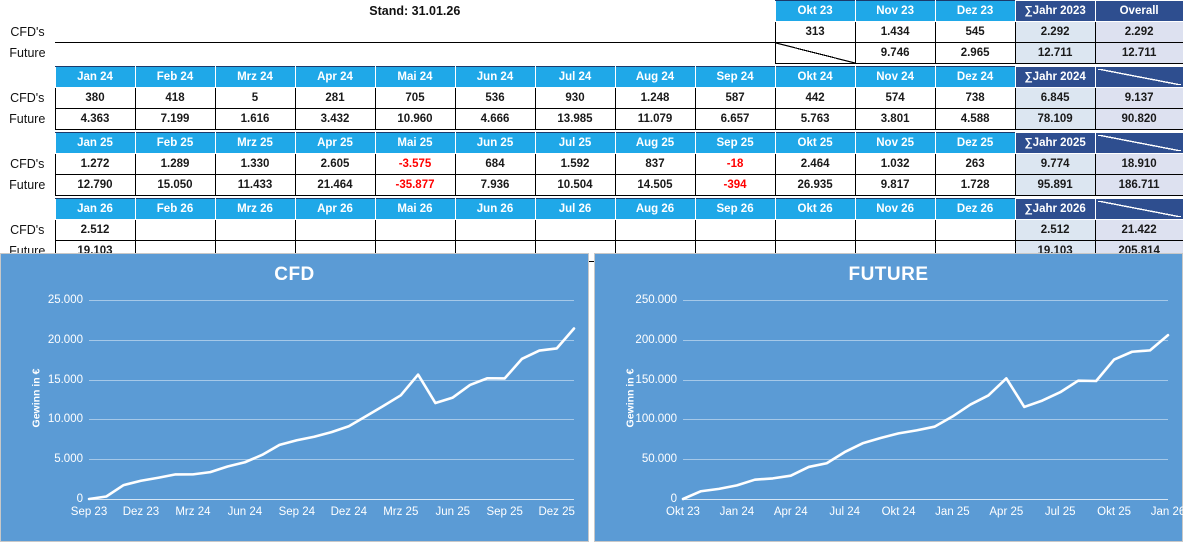  What do you see at coordinates (1114, 512) in the screenshot?
I see `x-axis-tick-label: Okt 25` at bounding box center [1114, 512].